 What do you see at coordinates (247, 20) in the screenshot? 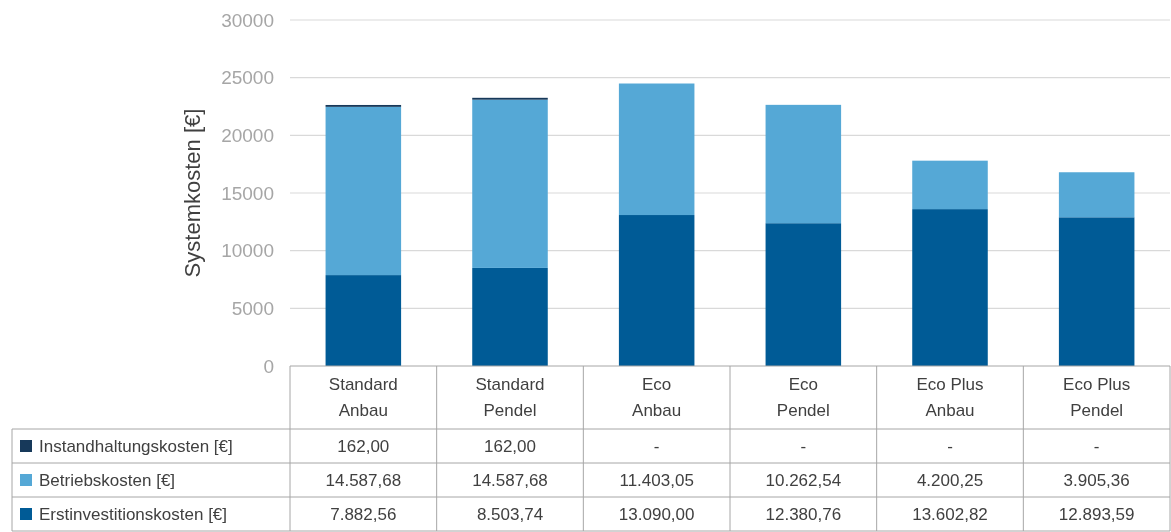
I see `y-tick-label: 30000` at bounding box center [247, 20].